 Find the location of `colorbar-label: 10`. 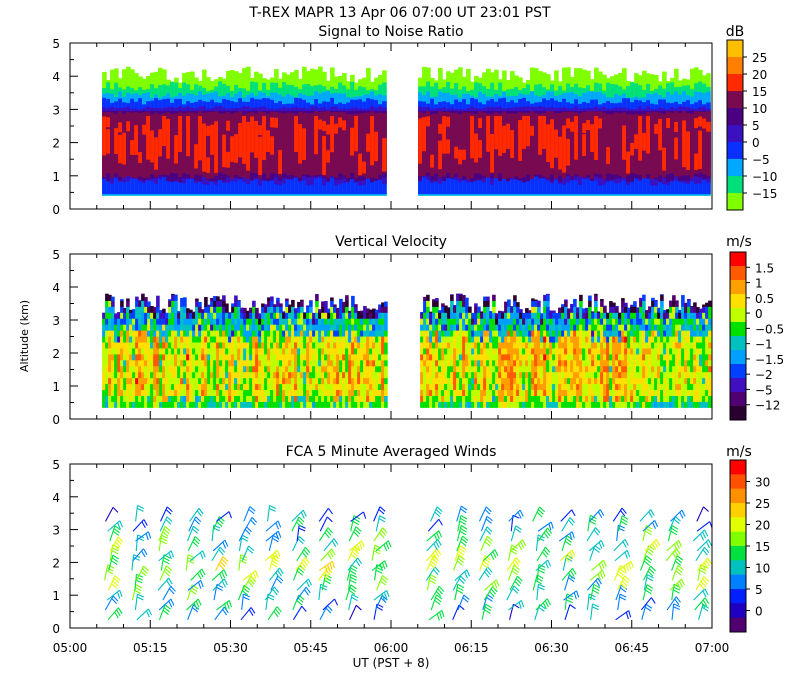

colorbar-label: 10 is located at coordinates (759, 109).